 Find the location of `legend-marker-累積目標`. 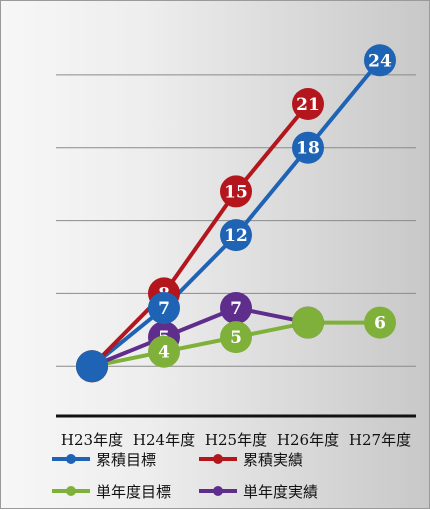

legend-marker-累積目標 is located at coordinates (71, 459).